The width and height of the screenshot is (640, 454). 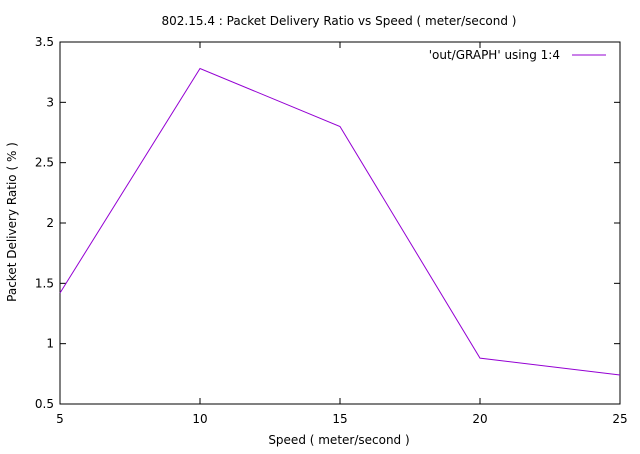 I want to click on x-tick-label: 15, so click(x=339, y=419).